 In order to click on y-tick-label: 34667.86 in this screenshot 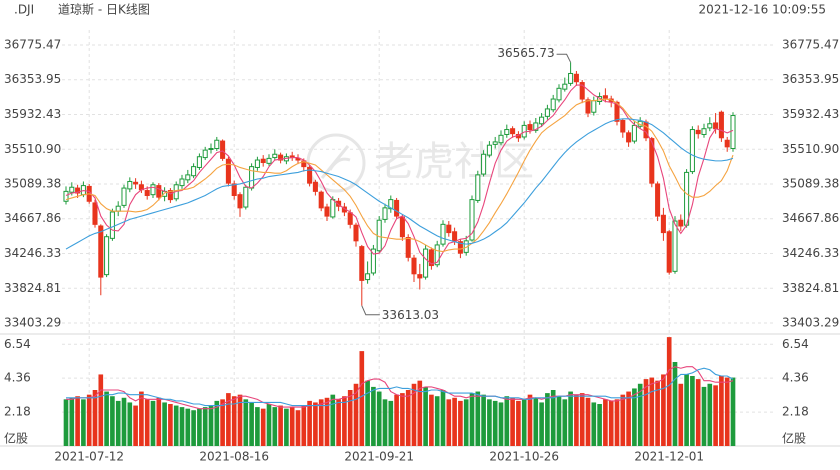, I will do `click(32, 218)`.